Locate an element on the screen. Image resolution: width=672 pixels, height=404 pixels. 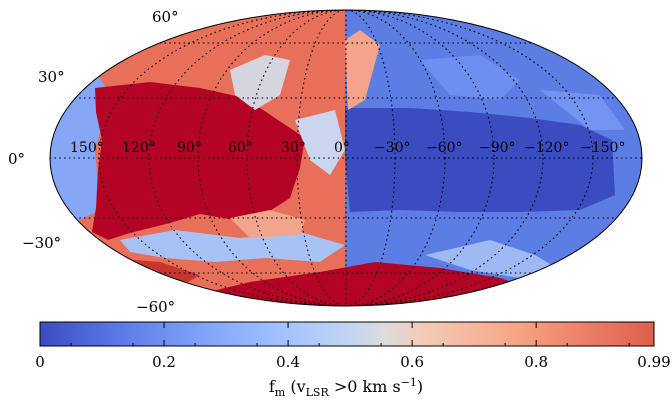
lon-label: −30° is located at coordinates (392, 148).